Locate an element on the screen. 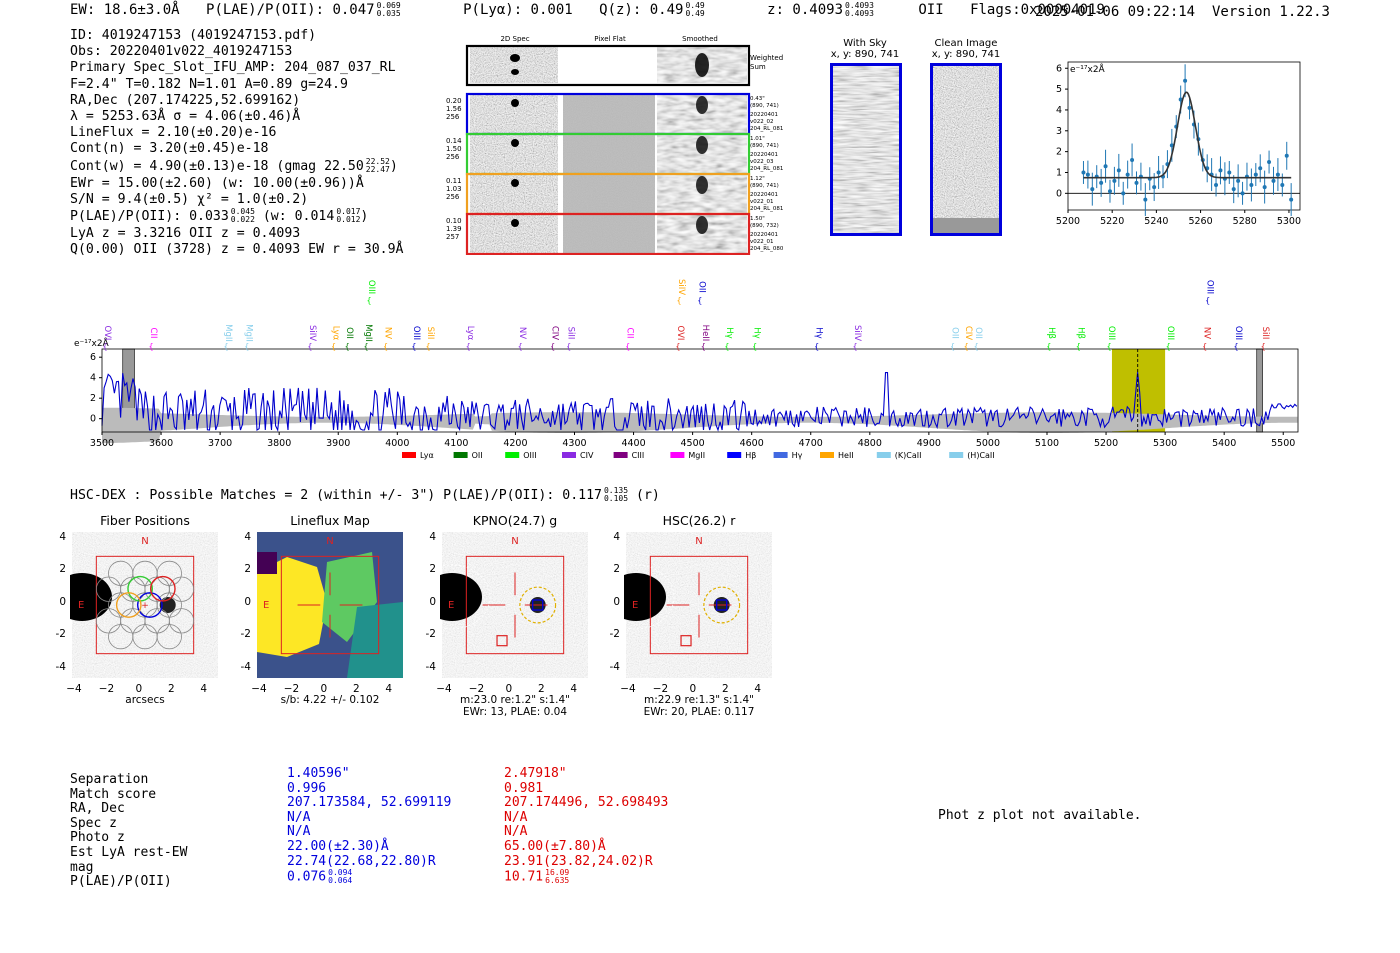 This screenshot has width=1400, height=953. fiber-weight: 1.39 is located at coordinates (454, 229).